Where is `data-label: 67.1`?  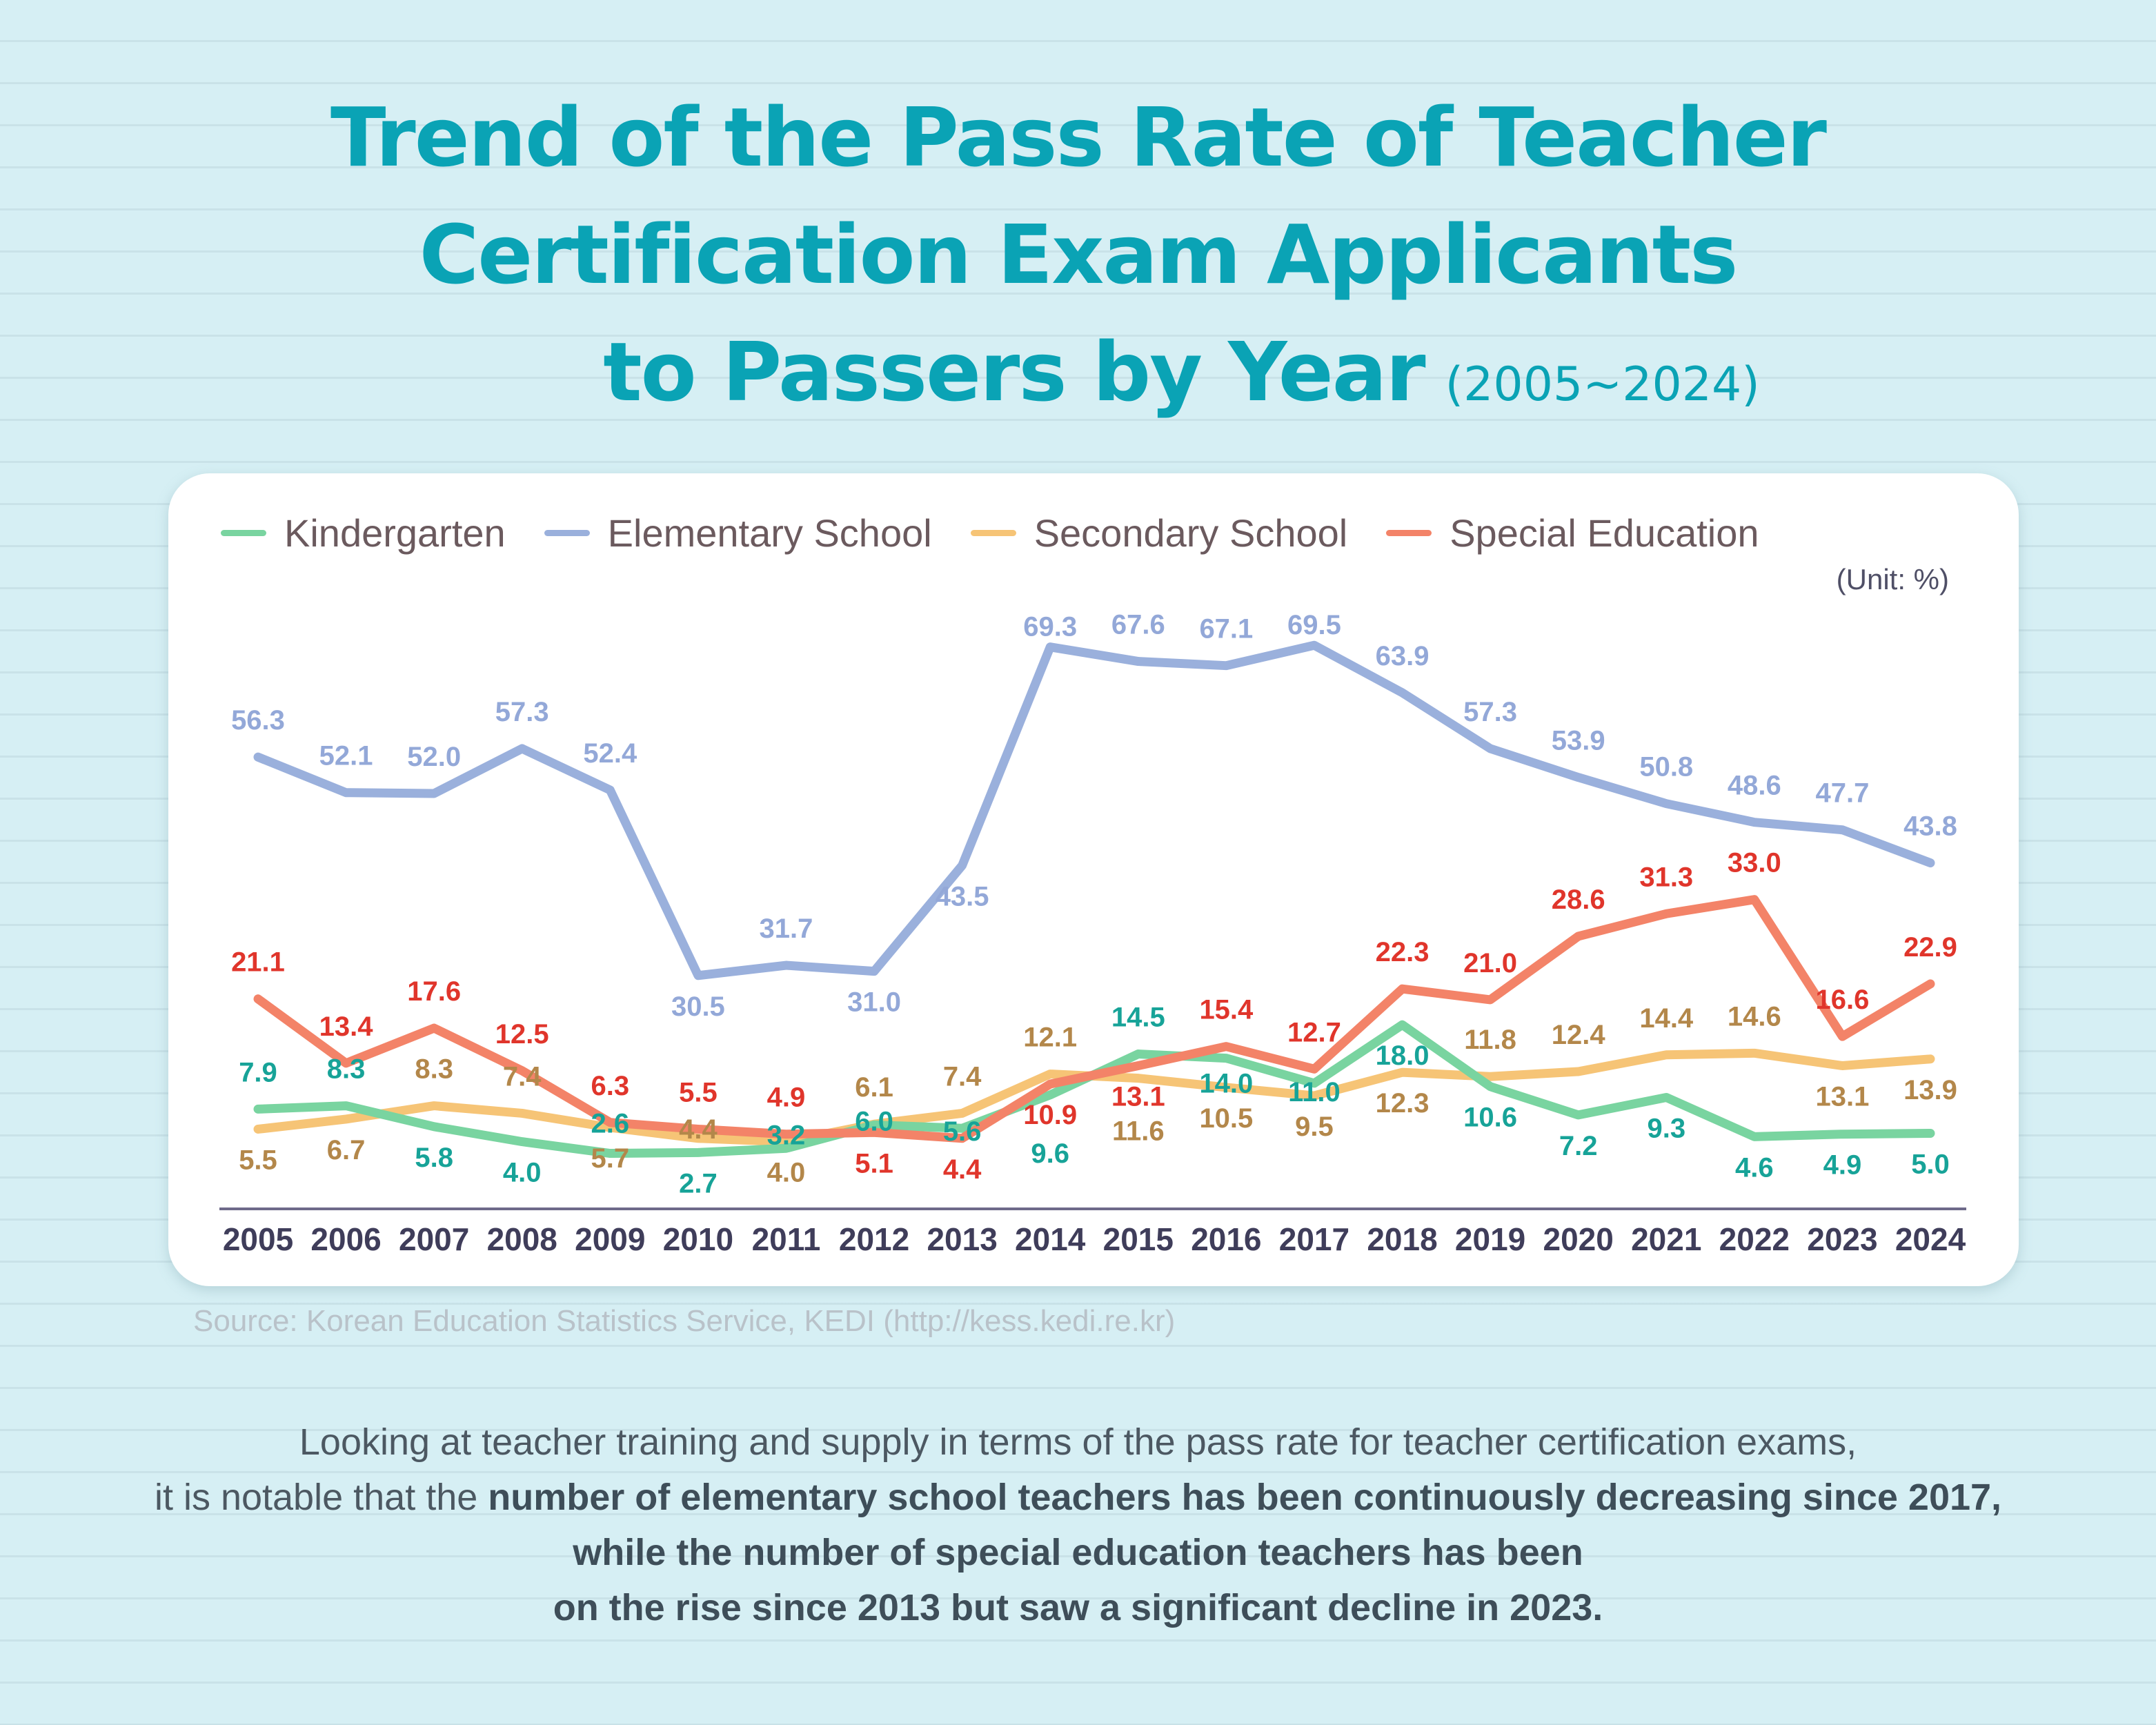 data-label: 67.1 is located at coordinates (1226, 629).